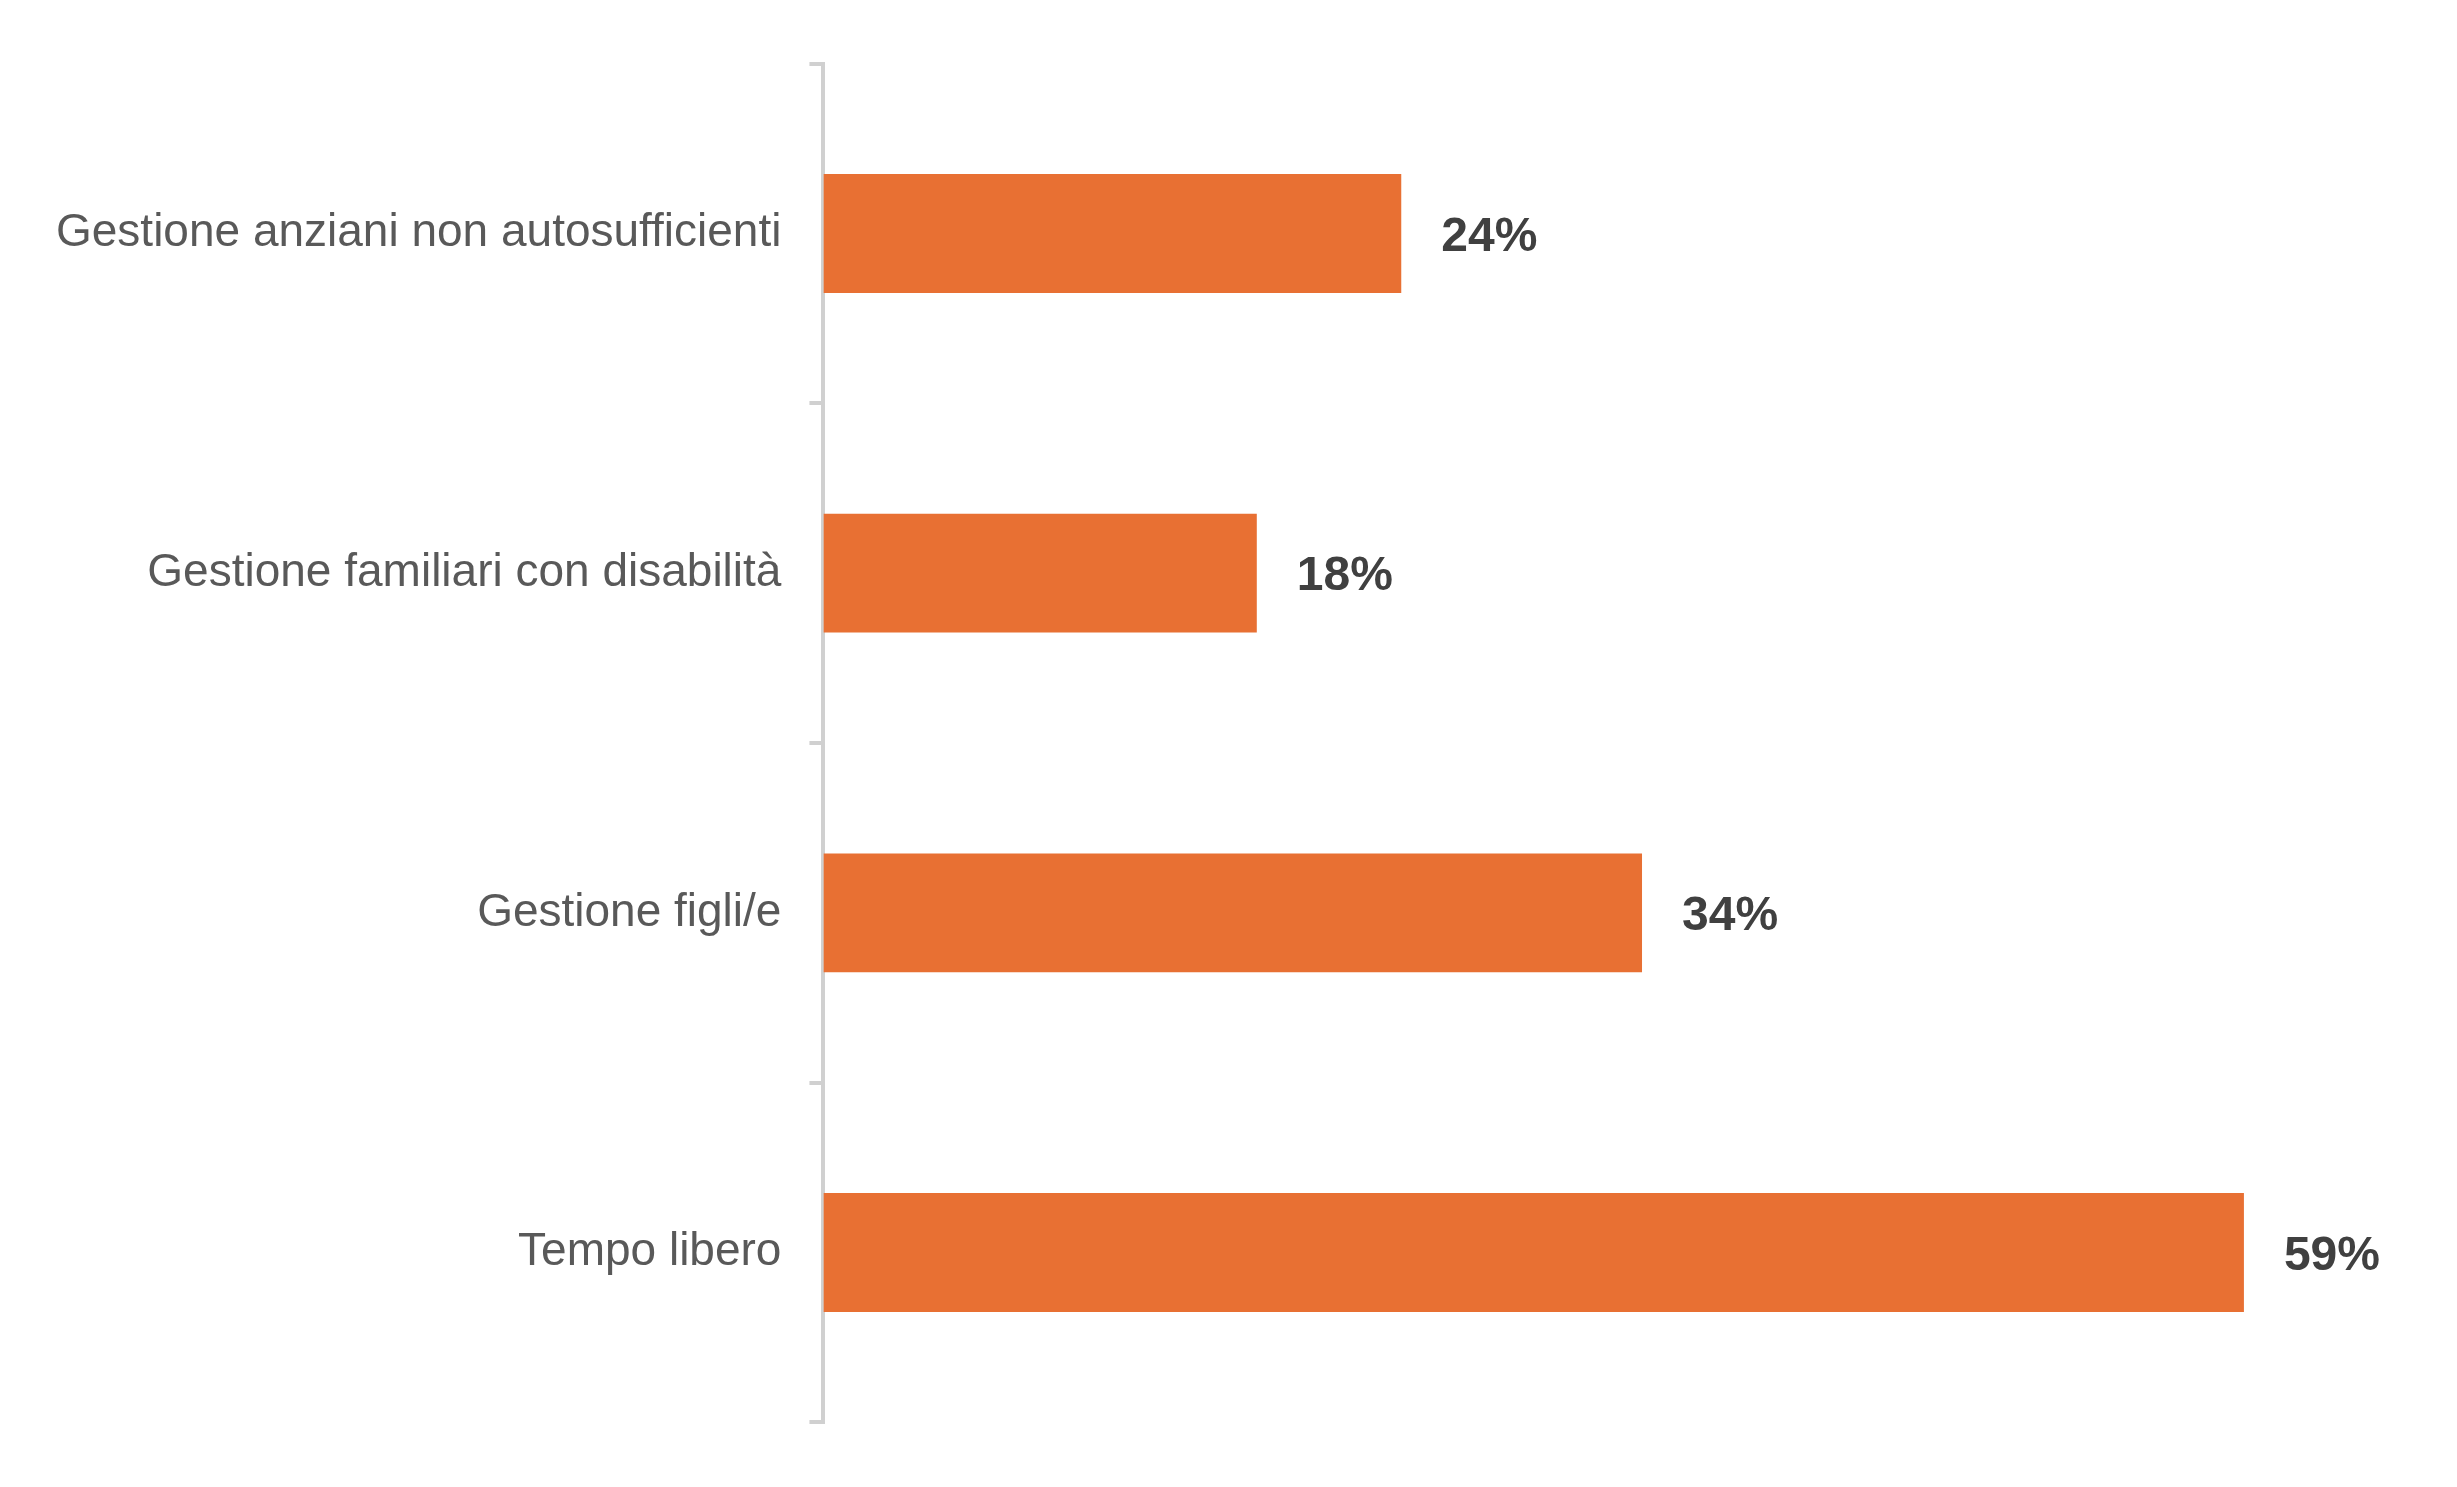  I want to click on data-label: 59%, so click(2331, 1253).